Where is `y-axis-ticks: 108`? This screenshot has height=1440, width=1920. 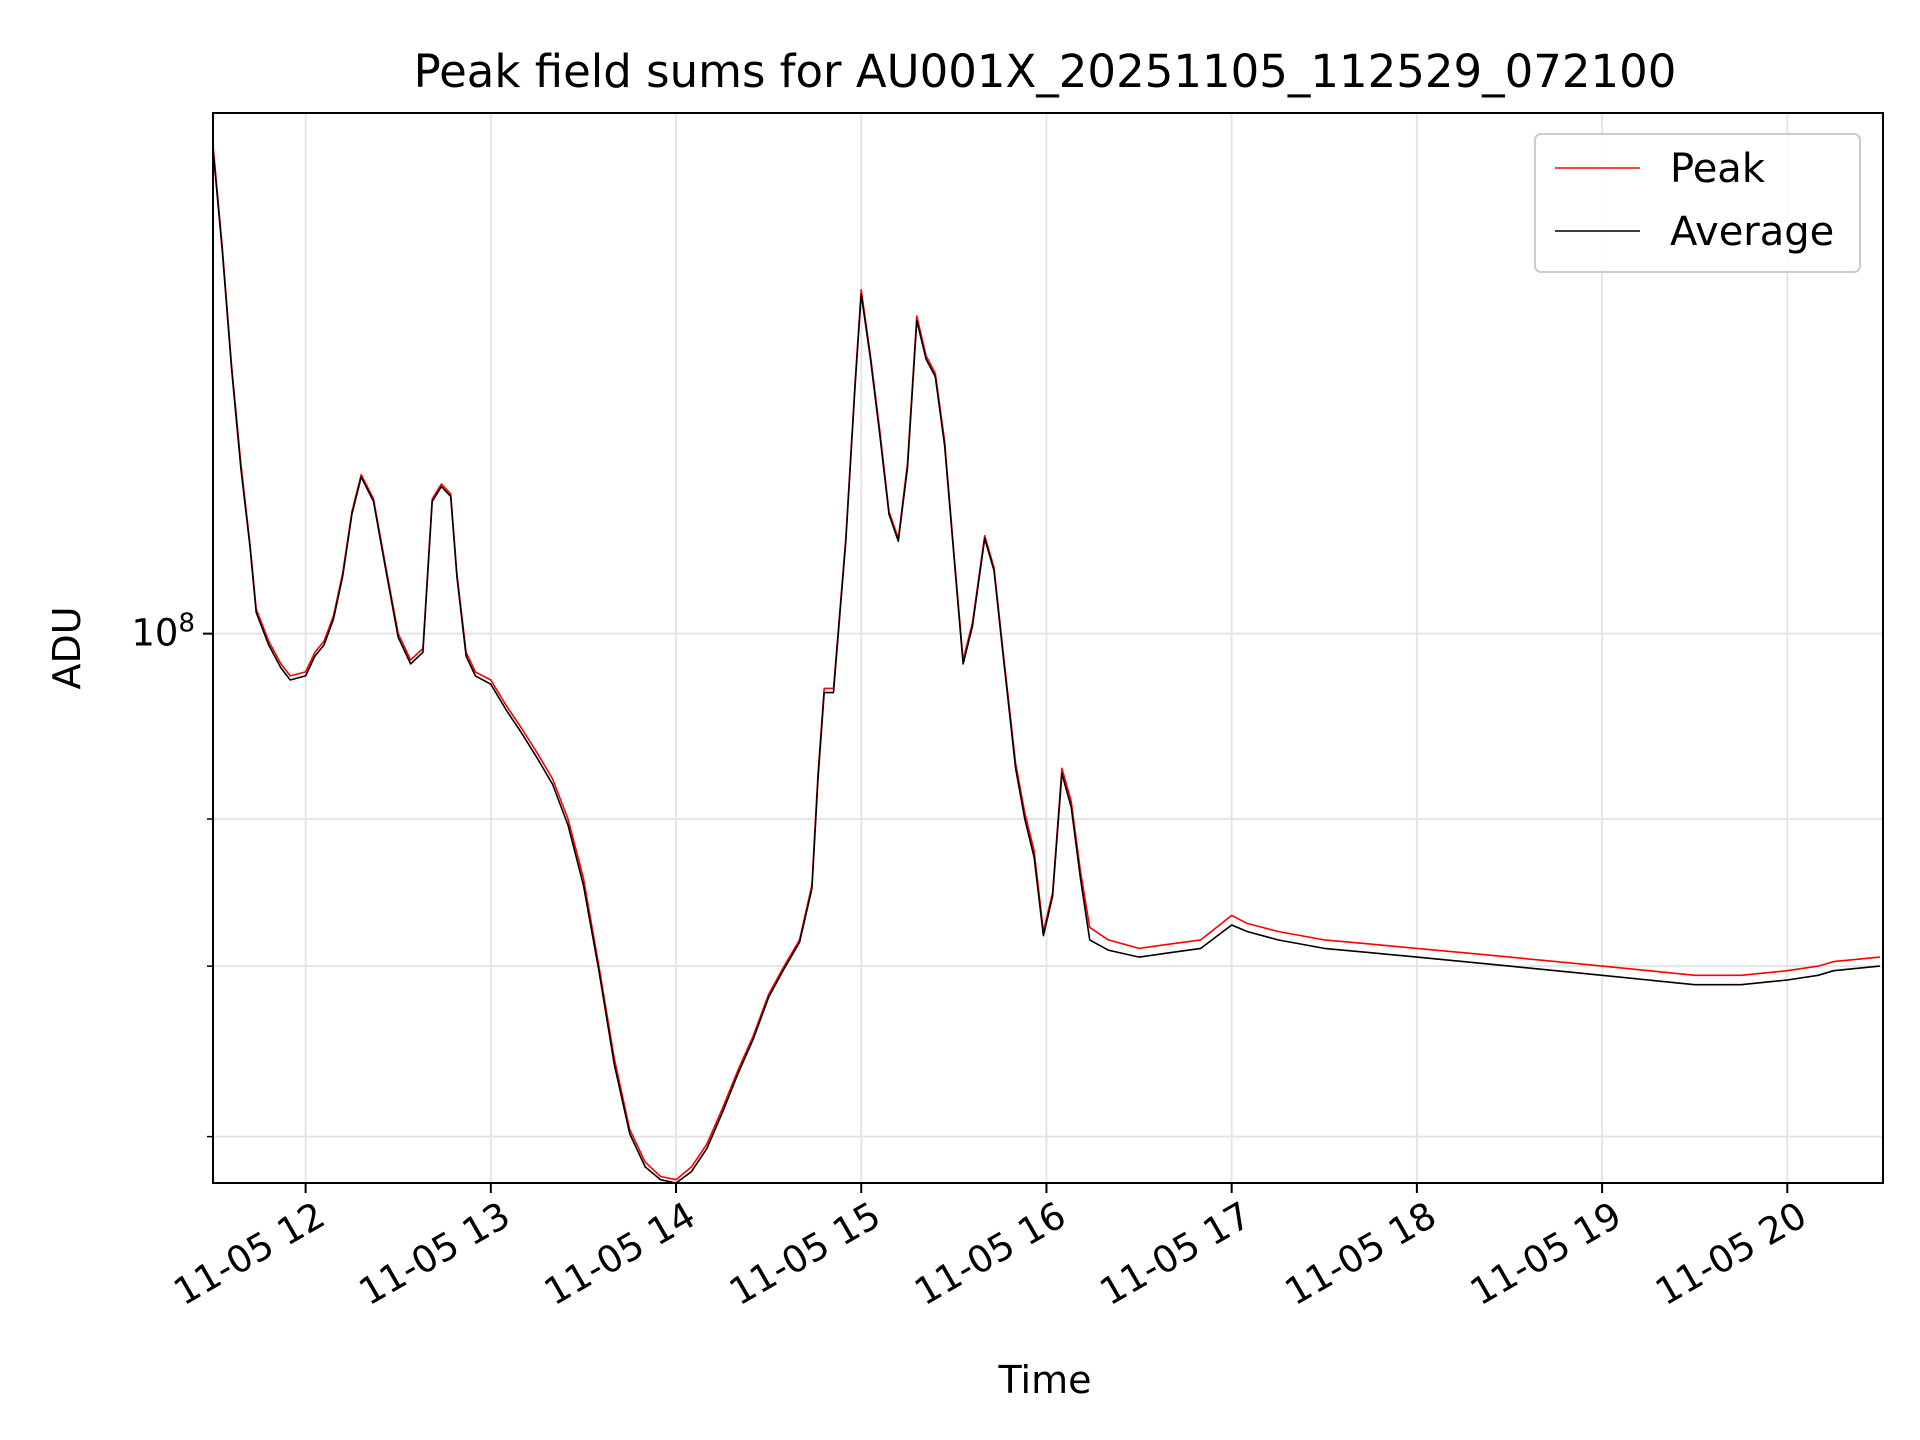
y-axis-ticks: 108 is located at coordinates (172, 873).